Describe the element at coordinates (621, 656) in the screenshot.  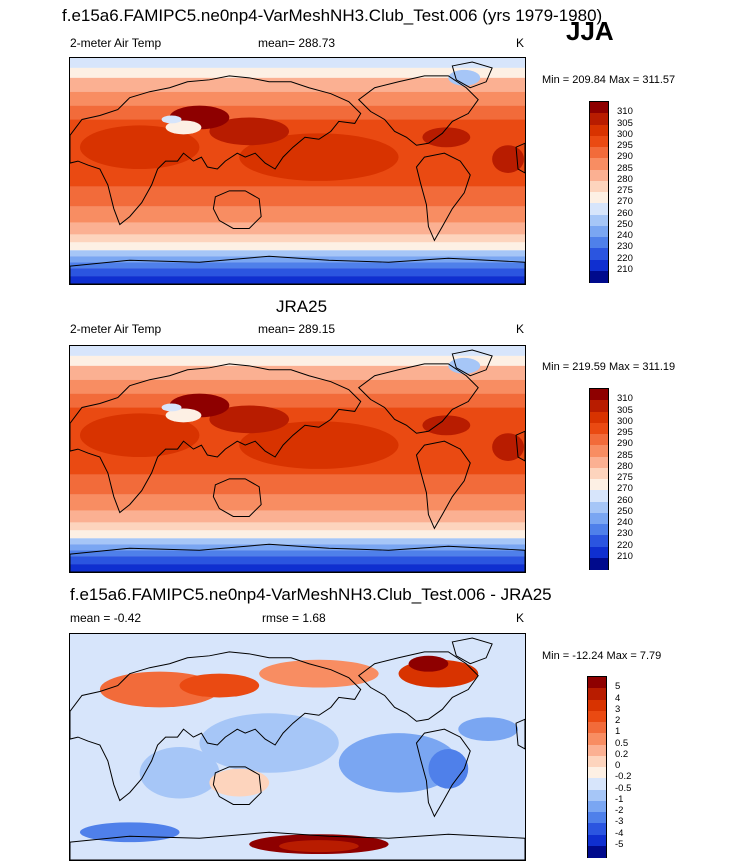
I see `panel3-max-label: Max =` at that location.